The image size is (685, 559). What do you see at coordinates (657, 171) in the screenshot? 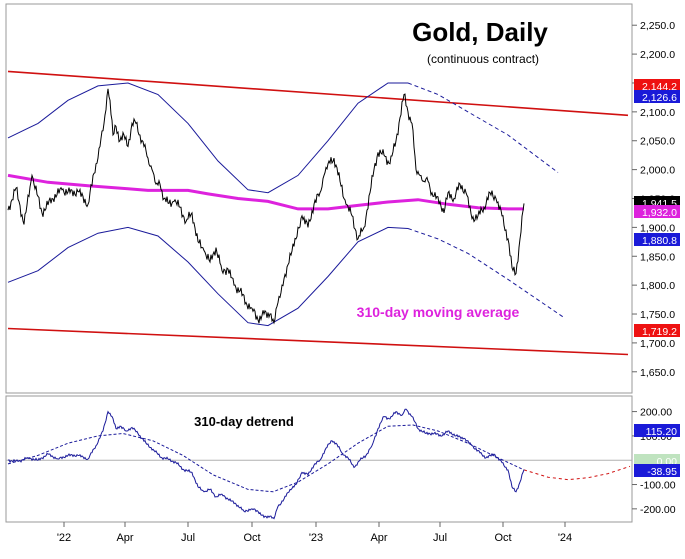
I see `y-tick-label: 2,000.0` at bounding box center [657, 171].